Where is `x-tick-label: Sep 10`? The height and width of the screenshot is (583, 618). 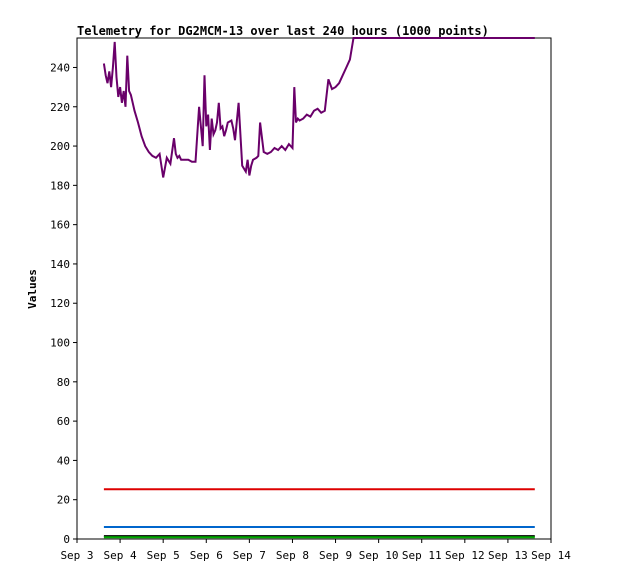
x-tick-label: Sep 10 is located at coordinates (379, 555).